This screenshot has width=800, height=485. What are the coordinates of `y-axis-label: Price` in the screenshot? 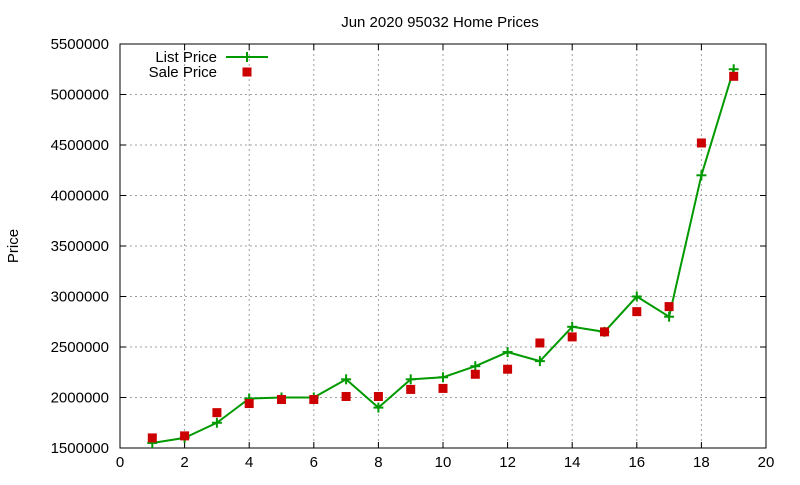 It's located at (13, 246).